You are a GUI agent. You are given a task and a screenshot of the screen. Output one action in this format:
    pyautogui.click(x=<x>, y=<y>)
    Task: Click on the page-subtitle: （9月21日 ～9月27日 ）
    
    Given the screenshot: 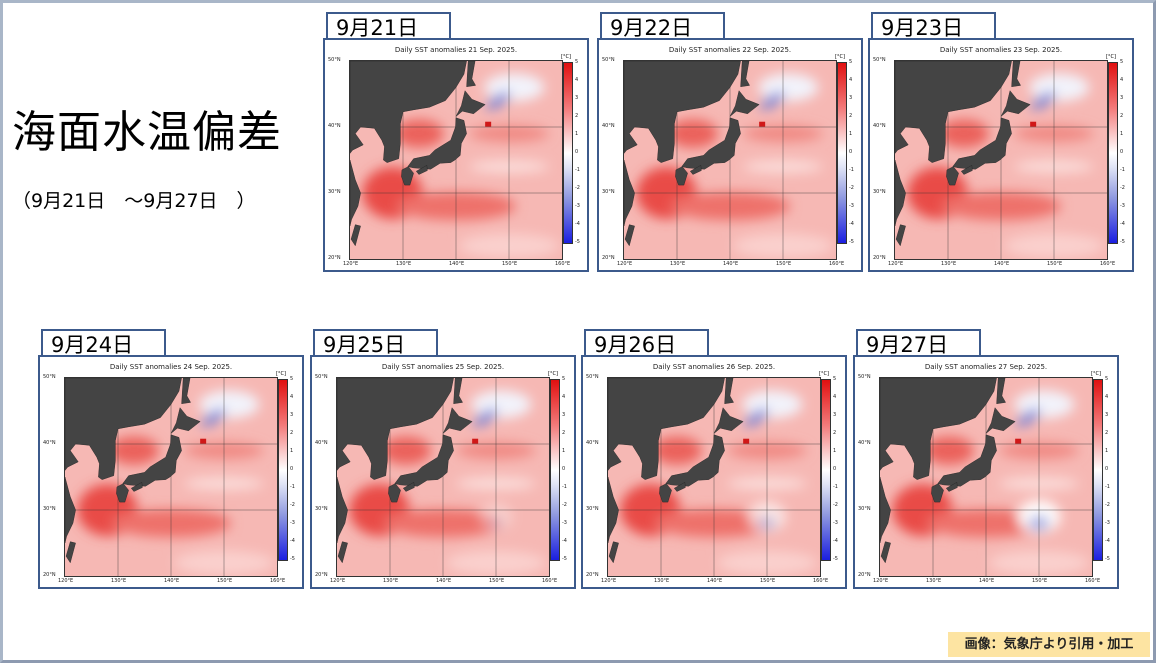 What is the action you would take?
    pyautogui.click(x=134, y=201)
    